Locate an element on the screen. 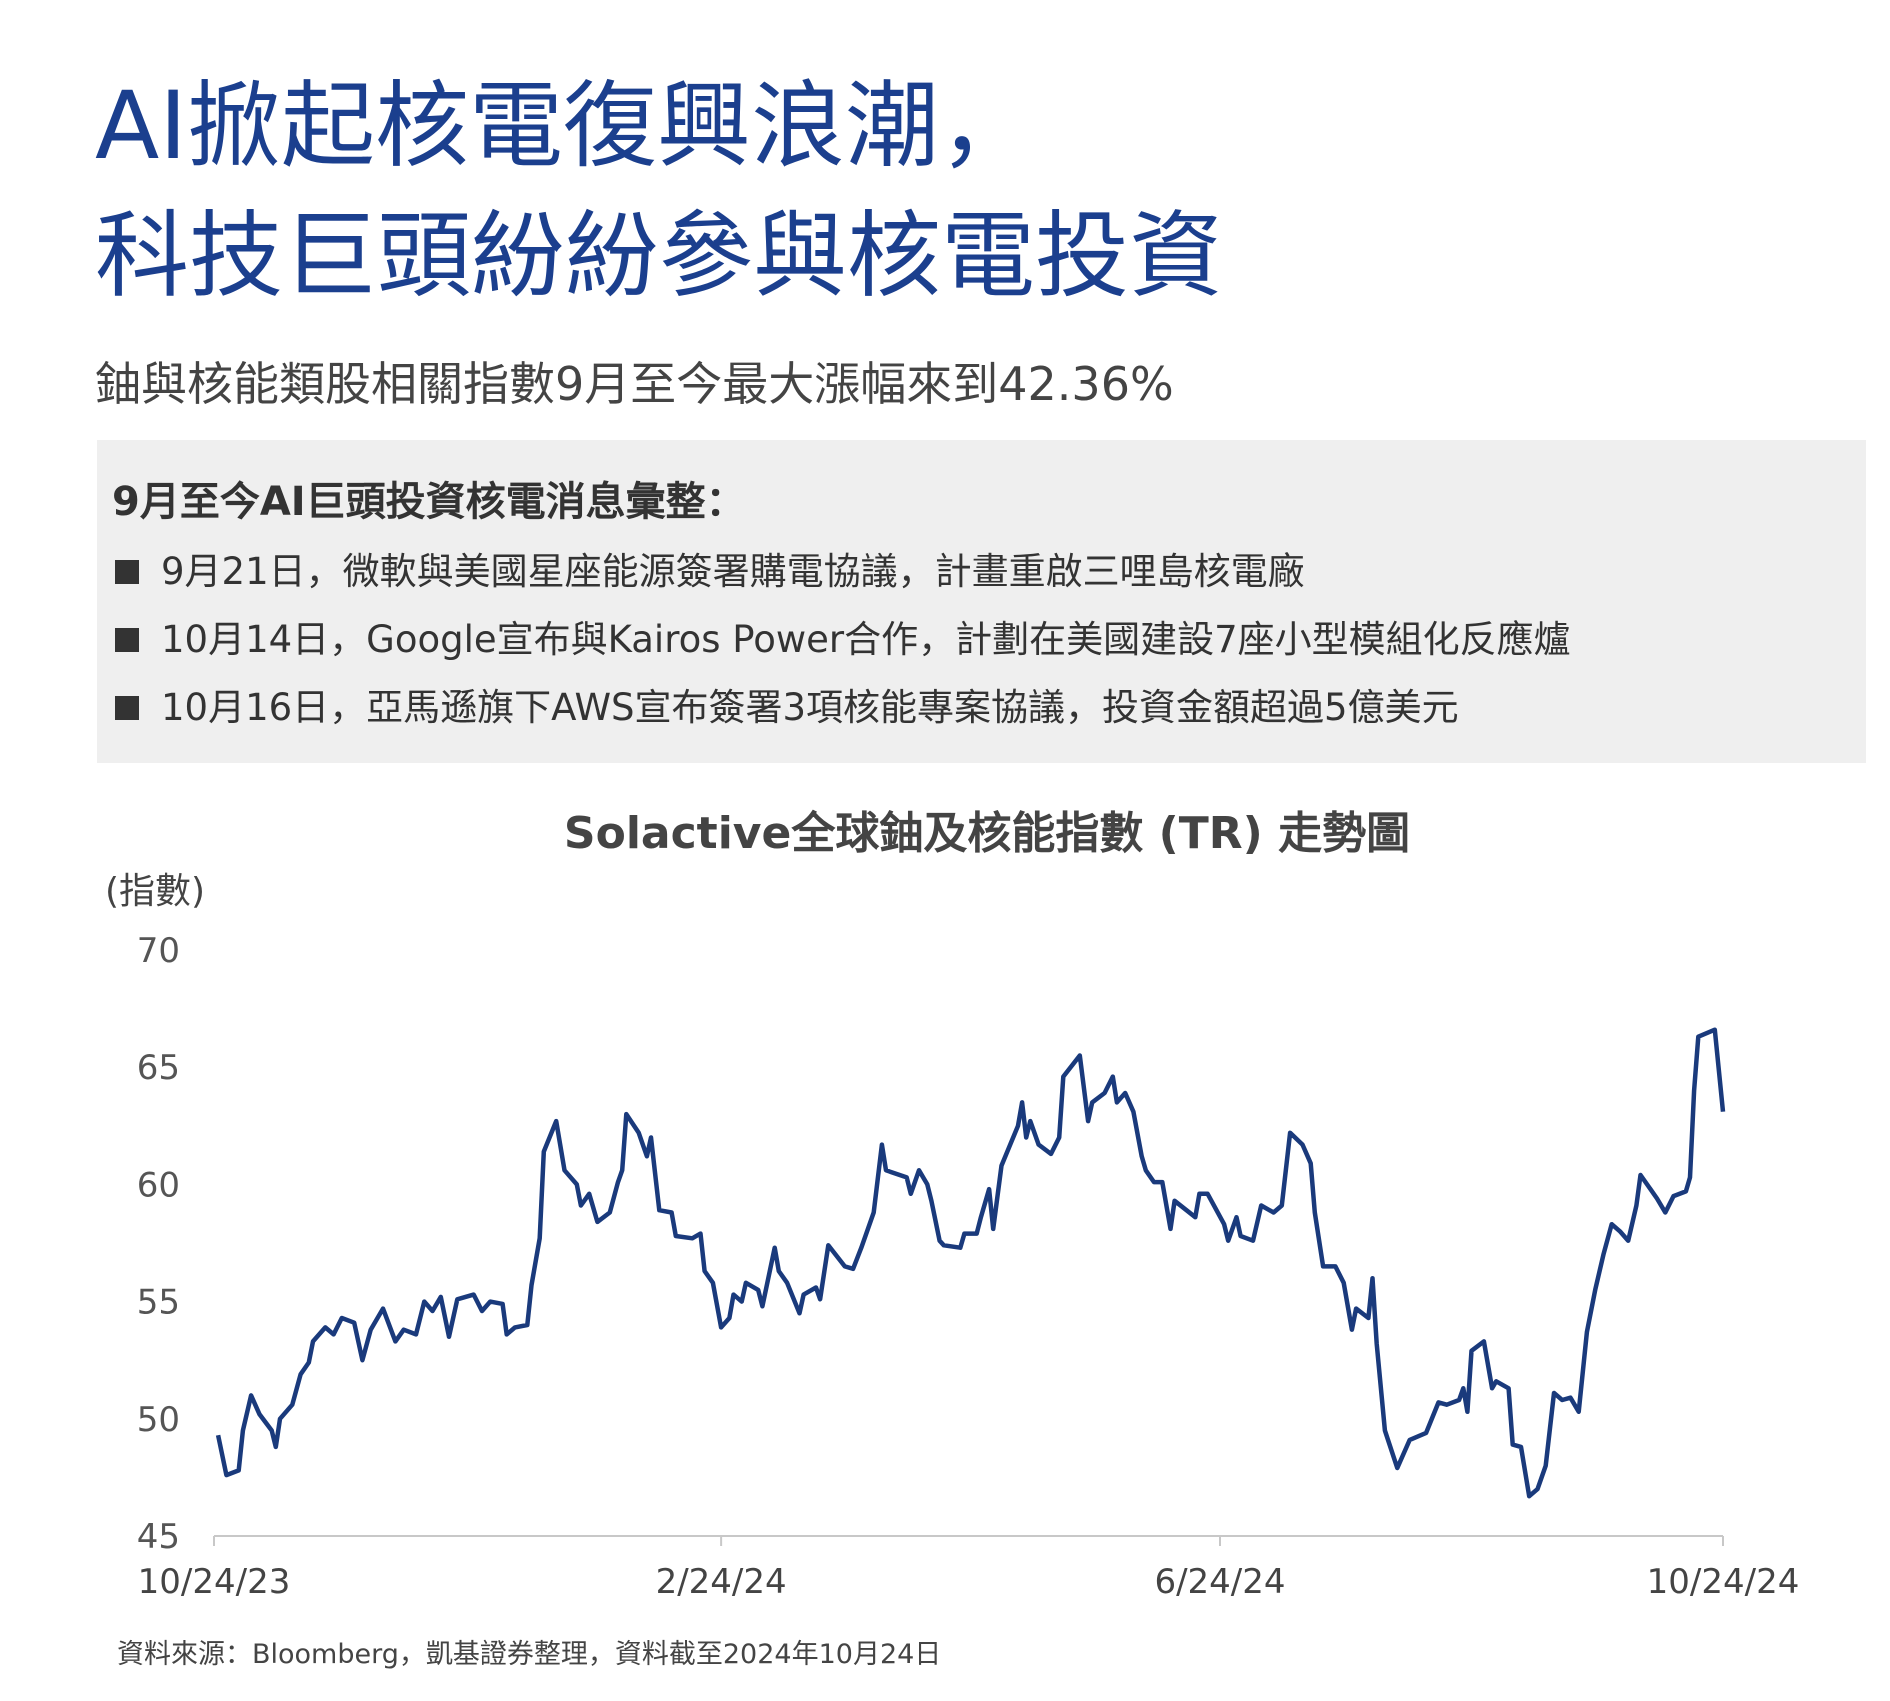 Image resolution: width=1890 pixels, height=1701 pixels. x-tick-label: 10/24/23 is located at coordinates (214, 1582).